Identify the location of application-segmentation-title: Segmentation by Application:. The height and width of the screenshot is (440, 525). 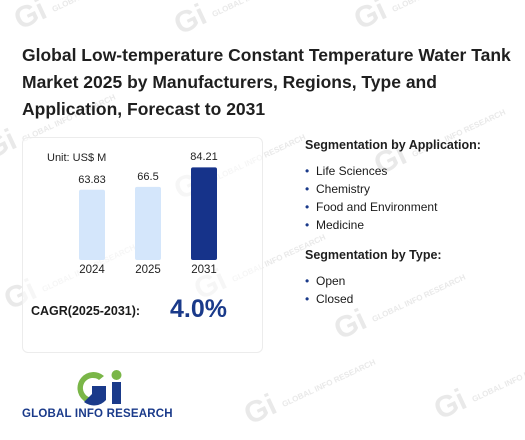
(393, 145).